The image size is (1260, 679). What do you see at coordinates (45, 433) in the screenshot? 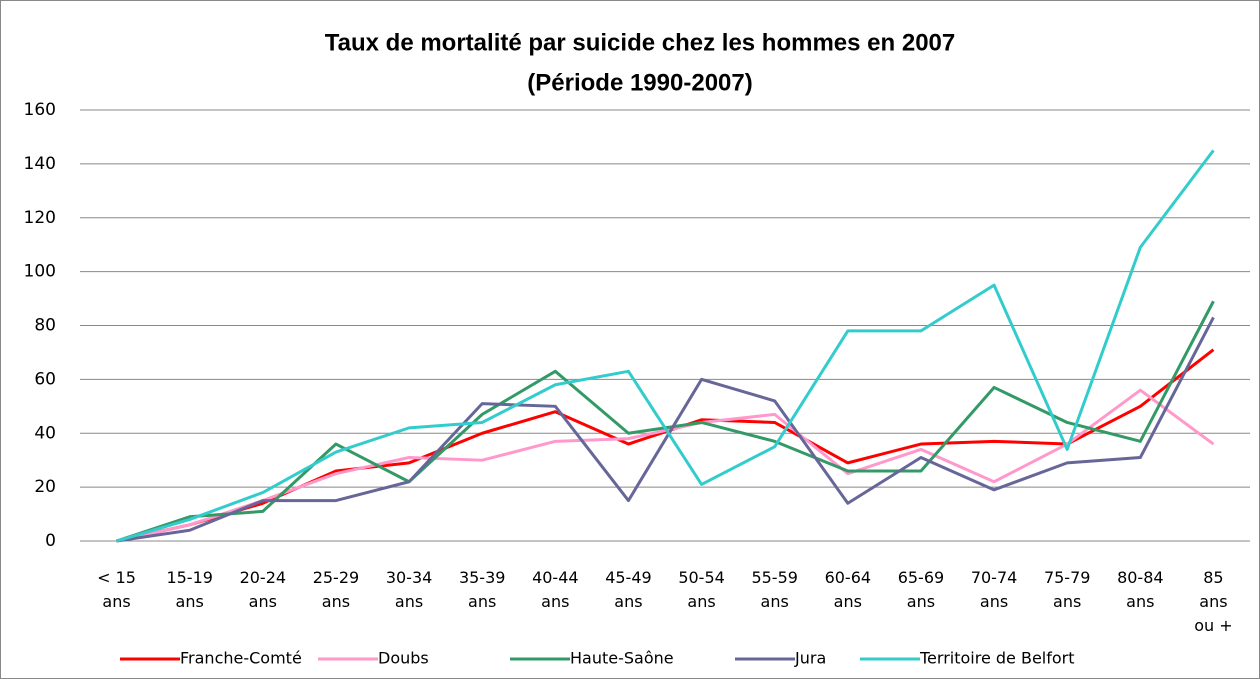
I see `y-tick-label: 40` at bounding box center [45, 433].